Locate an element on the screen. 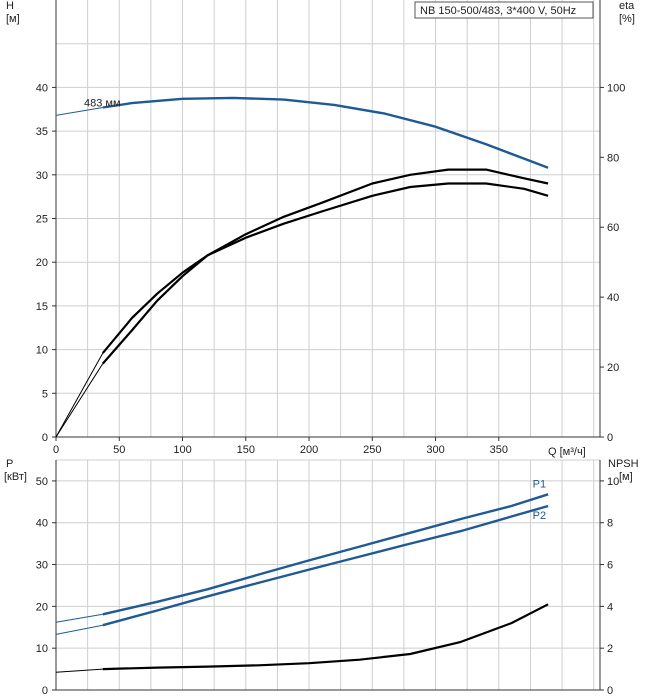 The image size is (658, 700). chart-title: NB 150-500/483, 3*400 V, 50Hz is located at coordinates (498, 11).